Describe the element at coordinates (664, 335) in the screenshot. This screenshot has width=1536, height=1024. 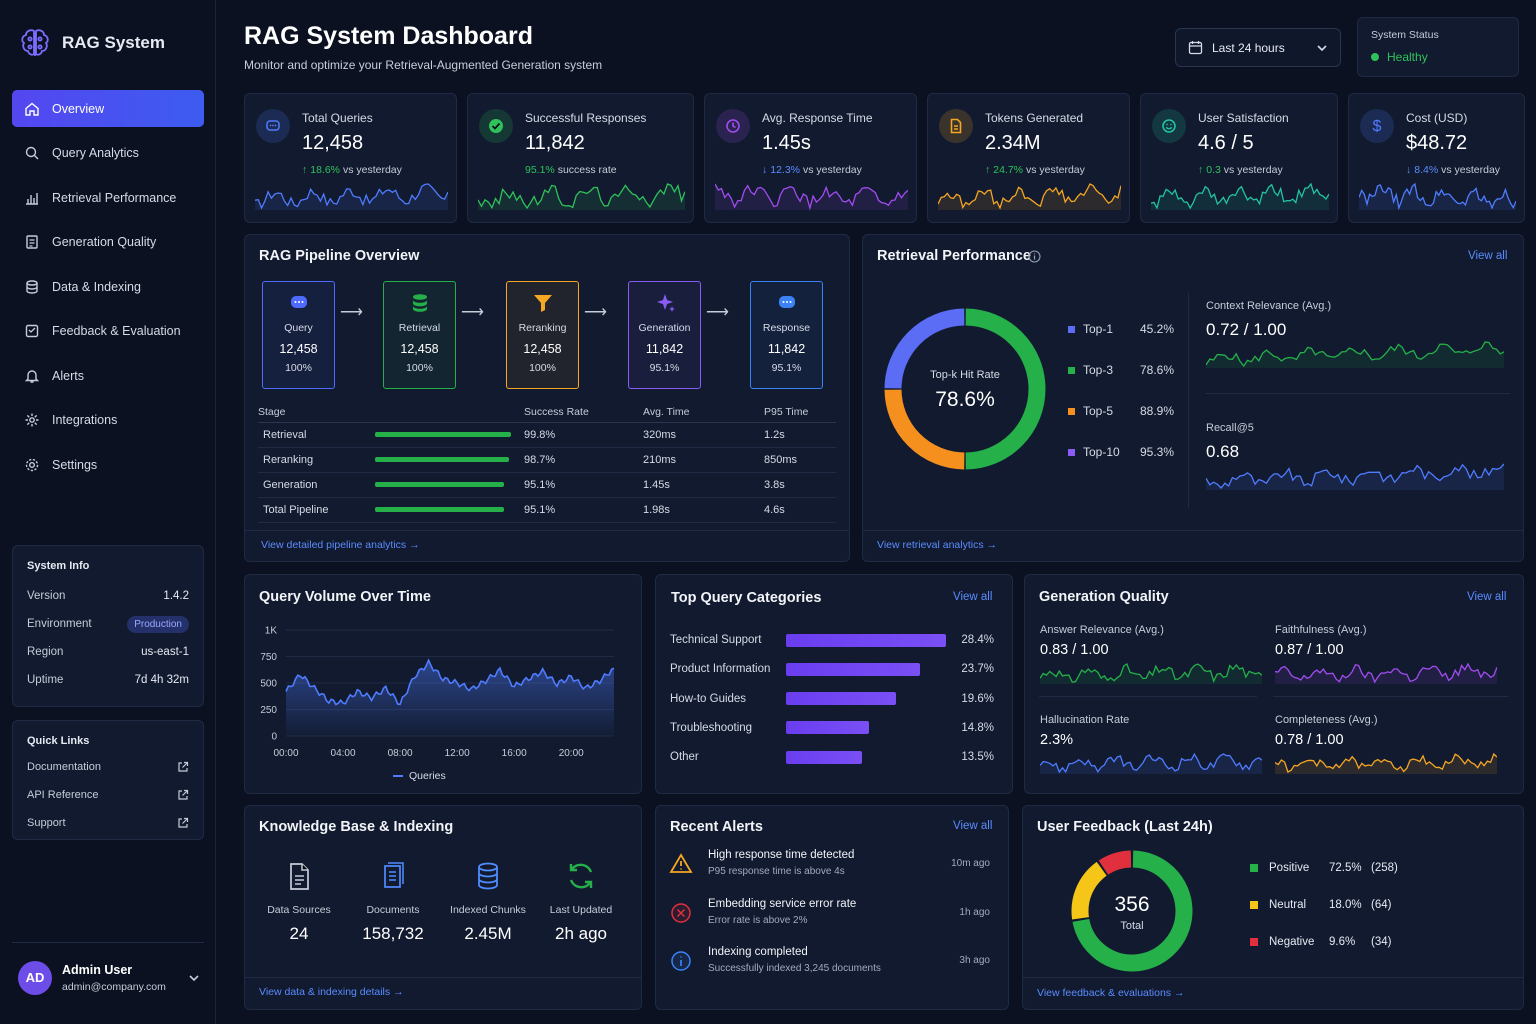
I see `pipeline-stage-generation: Generation 11,842 95.1%` at that location.